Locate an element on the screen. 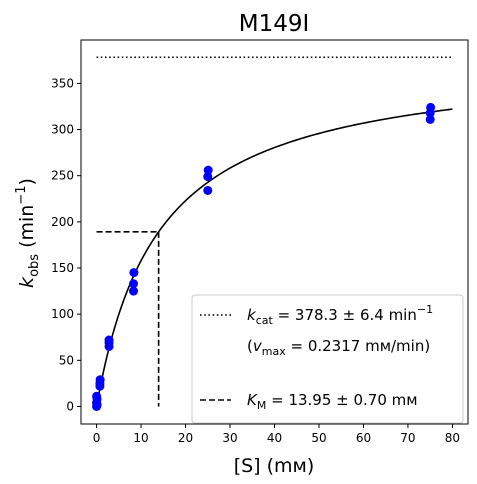  x-tick-label: 10 is located at coordinates (140, 438).